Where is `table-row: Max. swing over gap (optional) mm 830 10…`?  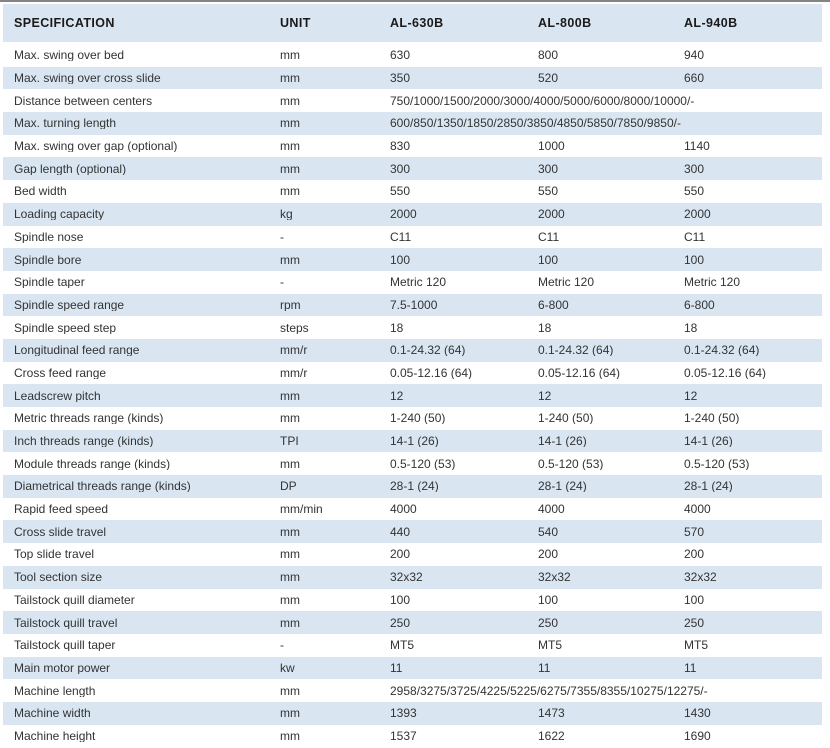
table-row: Max. swing over gap (optional) mm 830 10… is located at coordinates (412, 146).